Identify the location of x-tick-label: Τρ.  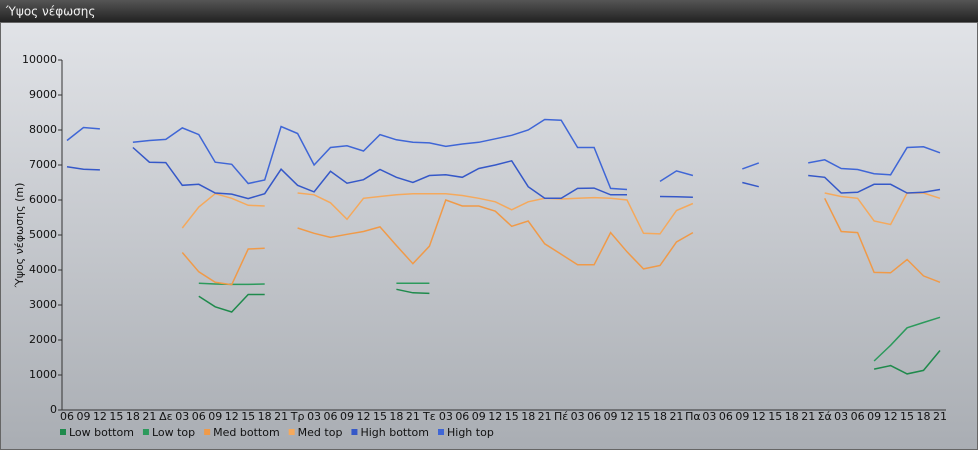
(297, 416).